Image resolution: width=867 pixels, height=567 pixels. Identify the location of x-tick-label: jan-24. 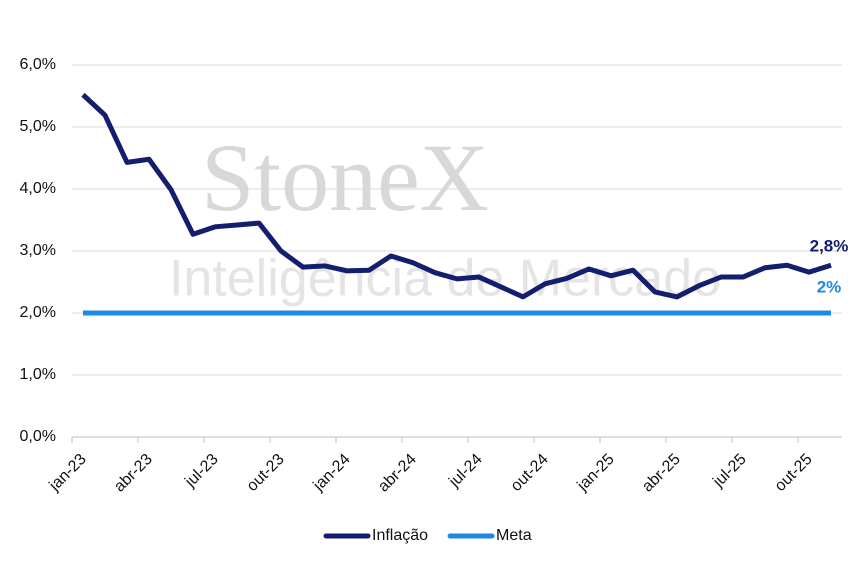
(332, 473).